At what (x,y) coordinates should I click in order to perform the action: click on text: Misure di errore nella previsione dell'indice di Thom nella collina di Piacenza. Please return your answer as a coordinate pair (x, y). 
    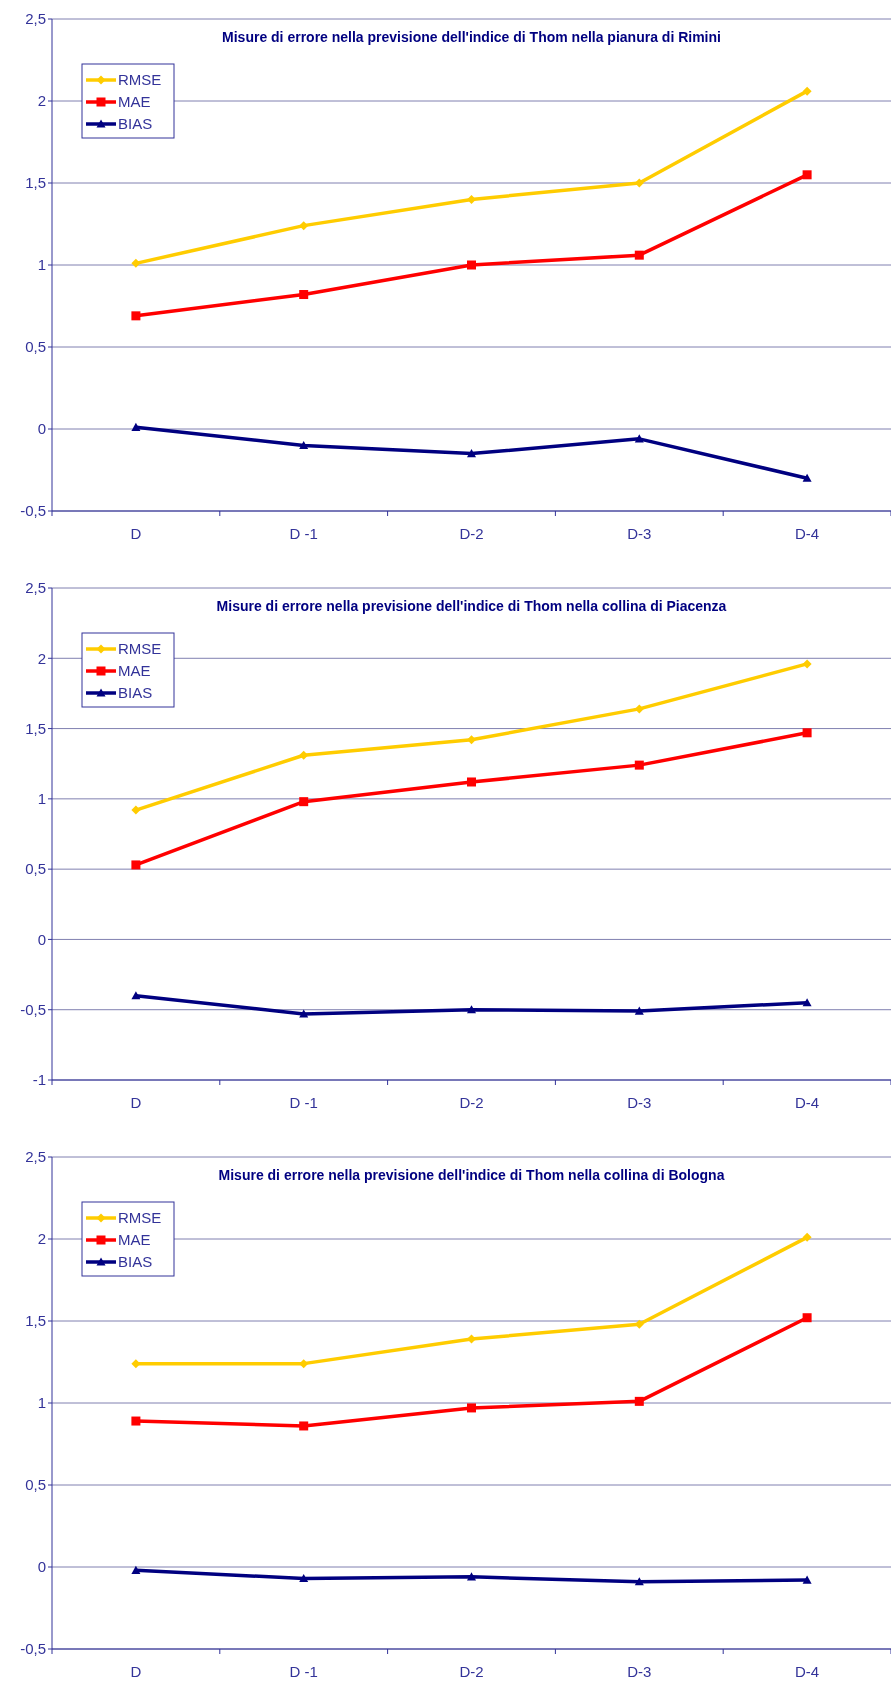
    Looking at the image, I should click on (471, 606).